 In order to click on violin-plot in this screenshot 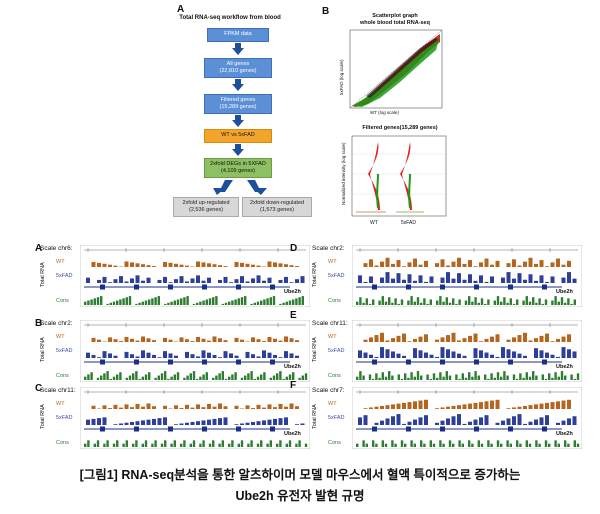, I will do `click(399, 176)`.